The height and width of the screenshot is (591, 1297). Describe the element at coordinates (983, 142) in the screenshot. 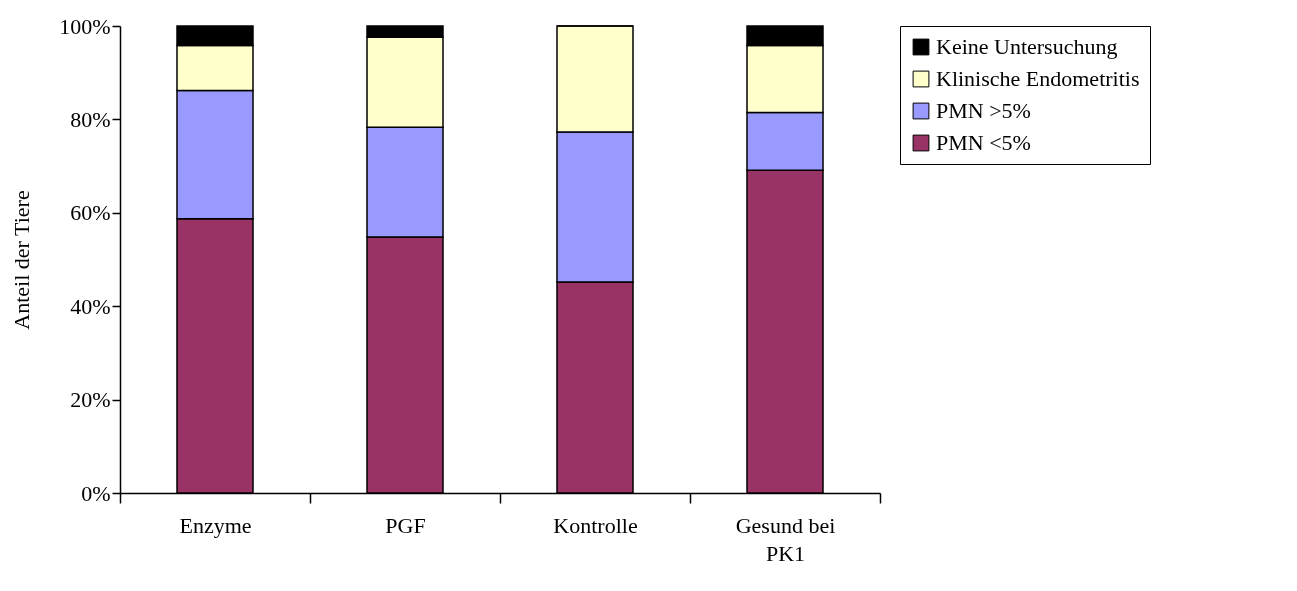

I see `legend-label: PMN <5%` at that location.